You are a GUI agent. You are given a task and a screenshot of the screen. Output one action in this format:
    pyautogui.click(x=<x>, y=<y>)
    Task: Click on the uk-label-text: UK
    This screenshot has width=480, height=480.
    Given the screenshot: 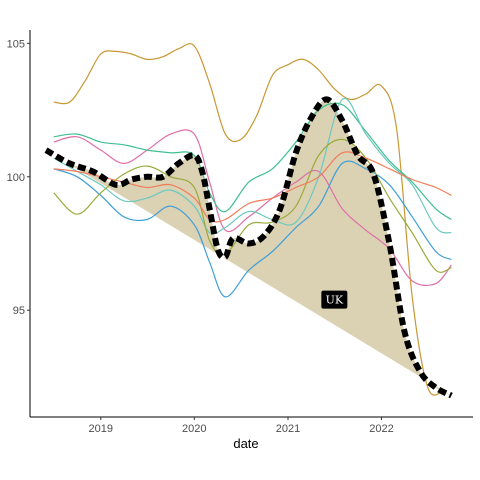 What is the action you would take?
    pyautogui.click(x=335, y=300)
    